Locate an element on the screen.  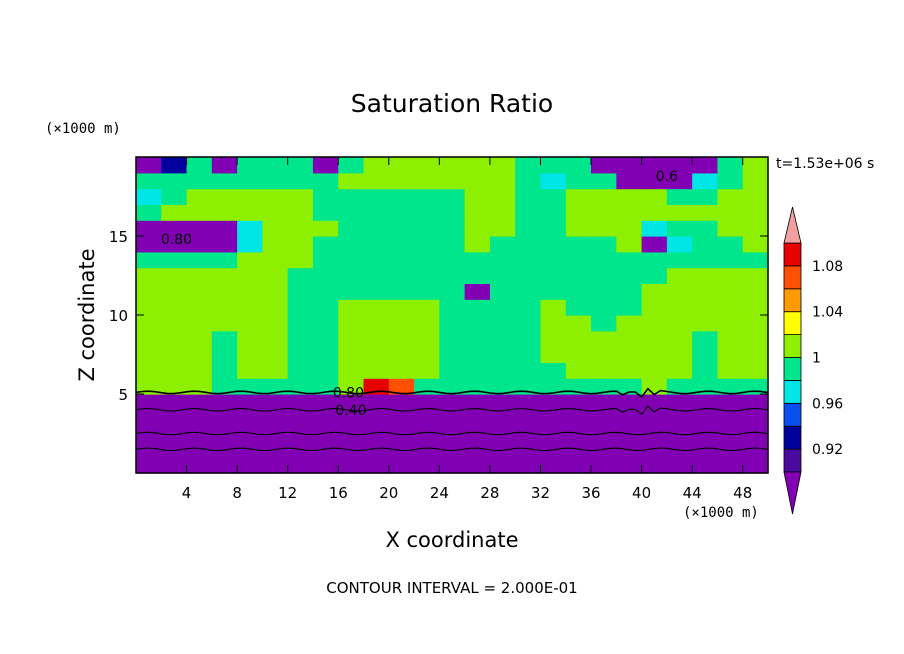
x-tick-label: 8 is located at coordinates (237, 493).